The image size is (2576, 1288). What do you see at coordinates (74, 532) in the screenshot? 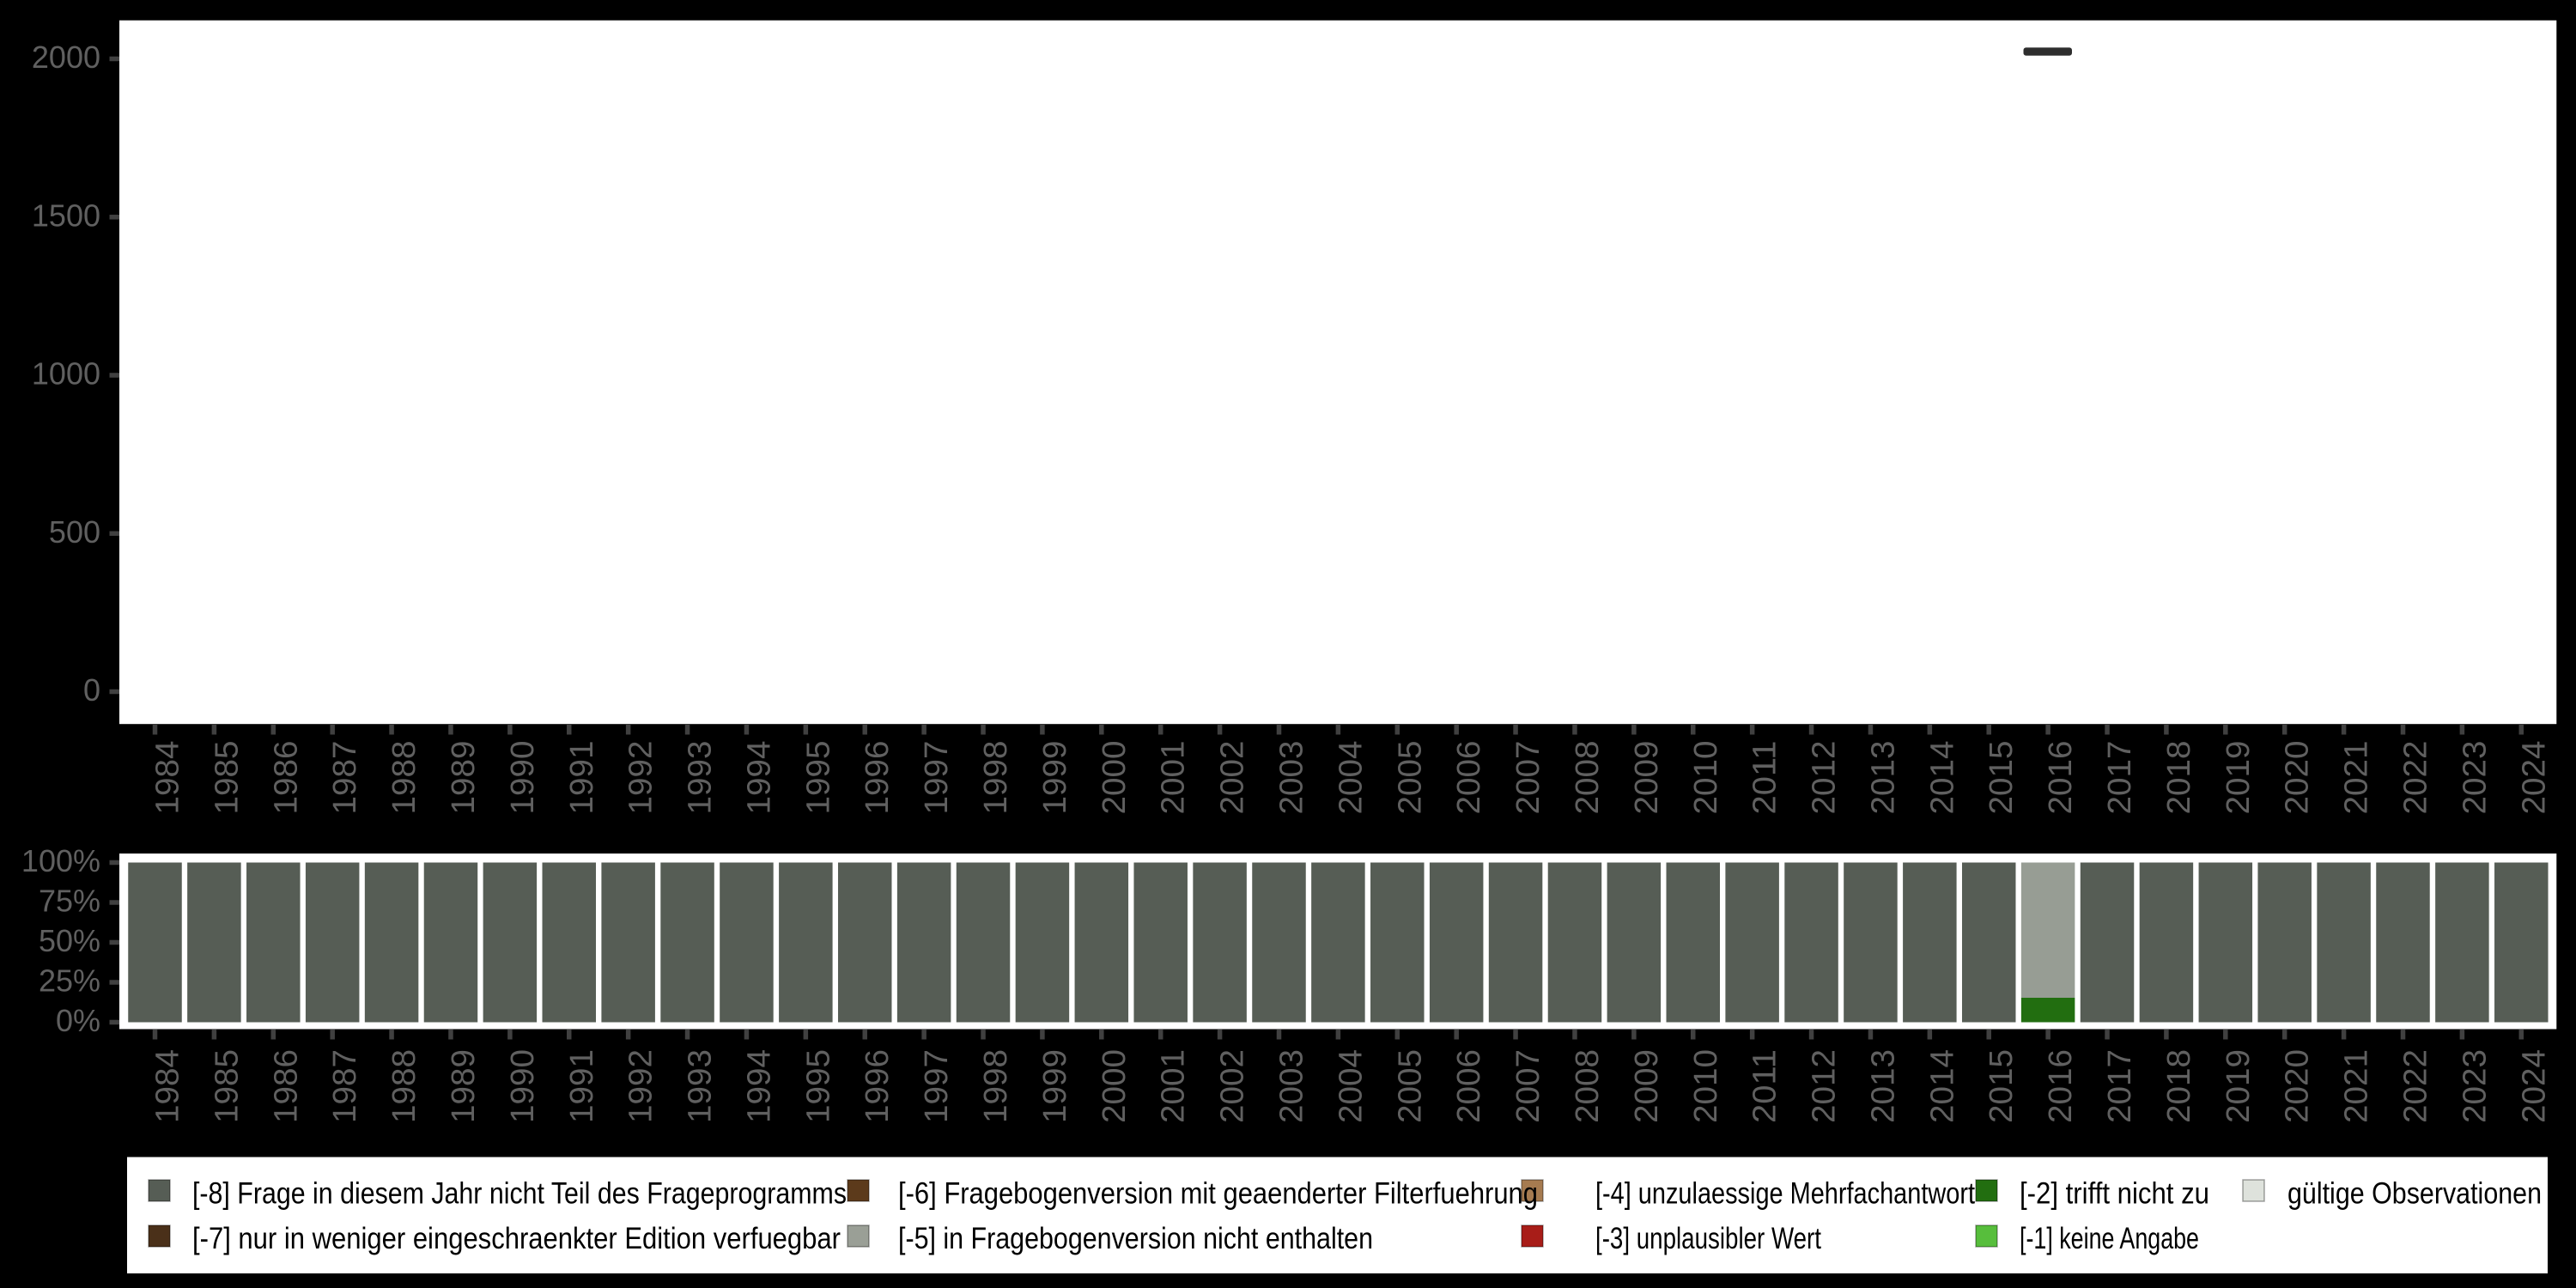
I see `svg-text: 500` at bounding box center [74, 532].